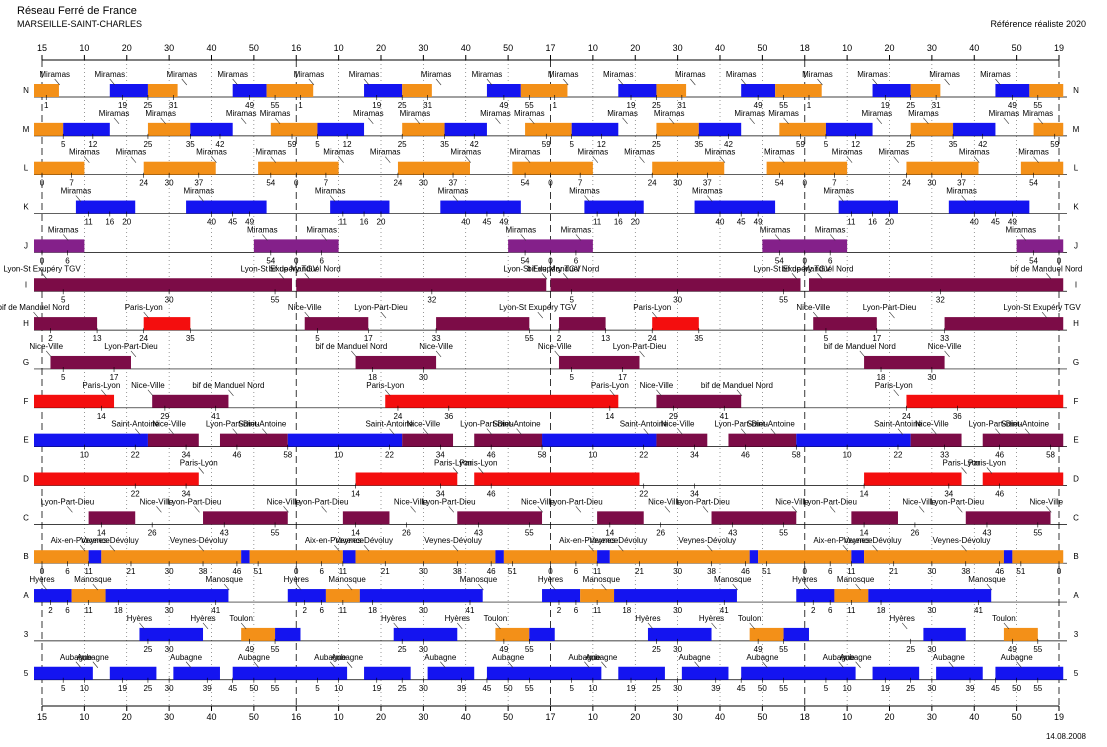 The width and height of the screenshot is (1107, 747). What do you see at coordinates (1066, 736) in the screenshot?
I see `date: 14.08.2008` at bounding box center [1066, 736].